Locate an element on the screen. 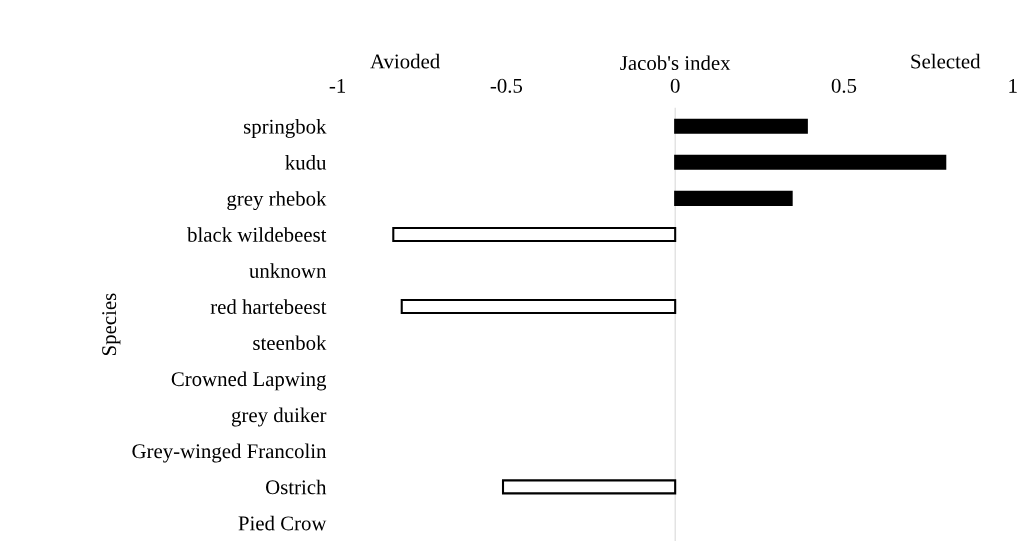 The width and height of the screenshot is (1023, 541). y-tick-label: unknown is located at coordinates (288, 270).